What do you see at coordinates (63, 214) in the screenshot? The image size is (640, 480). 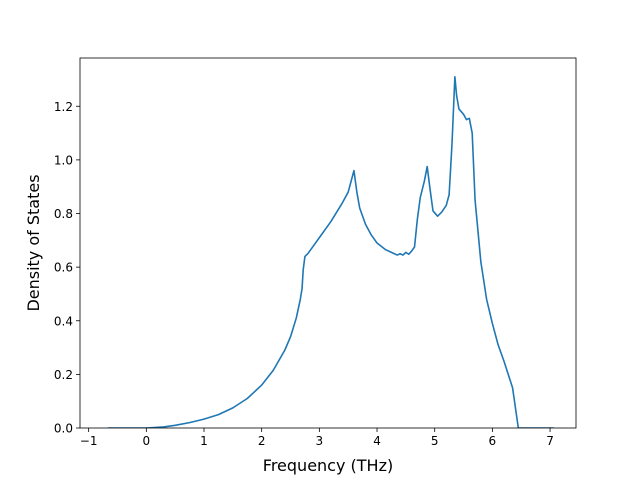 I see `y-tick-label: 0.8` at bounding box center [63, 214].